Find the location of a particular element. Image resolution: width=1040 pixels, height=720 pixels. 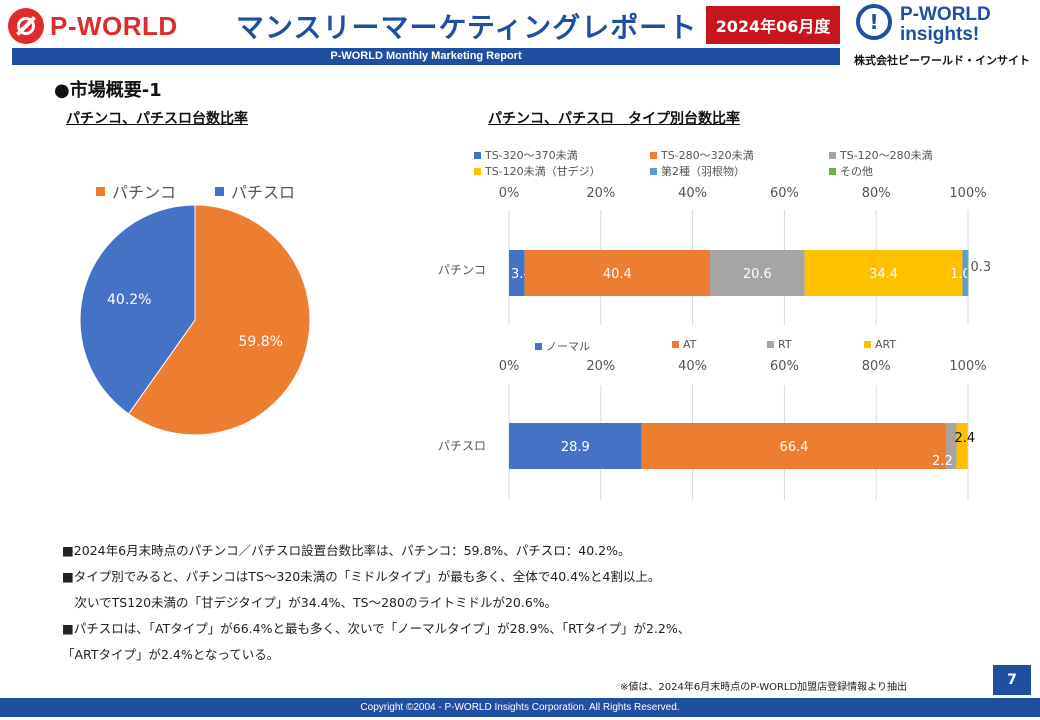

legend-label: ART is located at coordinates (886, 344).